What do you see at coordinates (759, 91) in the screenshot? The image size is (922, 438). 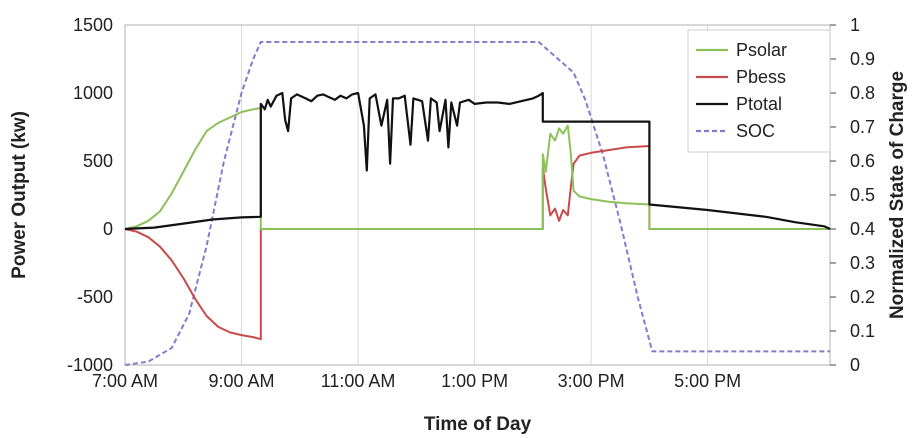 I see `legend: Psolar Pbess Ptotal SOC` at bounding box center [759, 91].